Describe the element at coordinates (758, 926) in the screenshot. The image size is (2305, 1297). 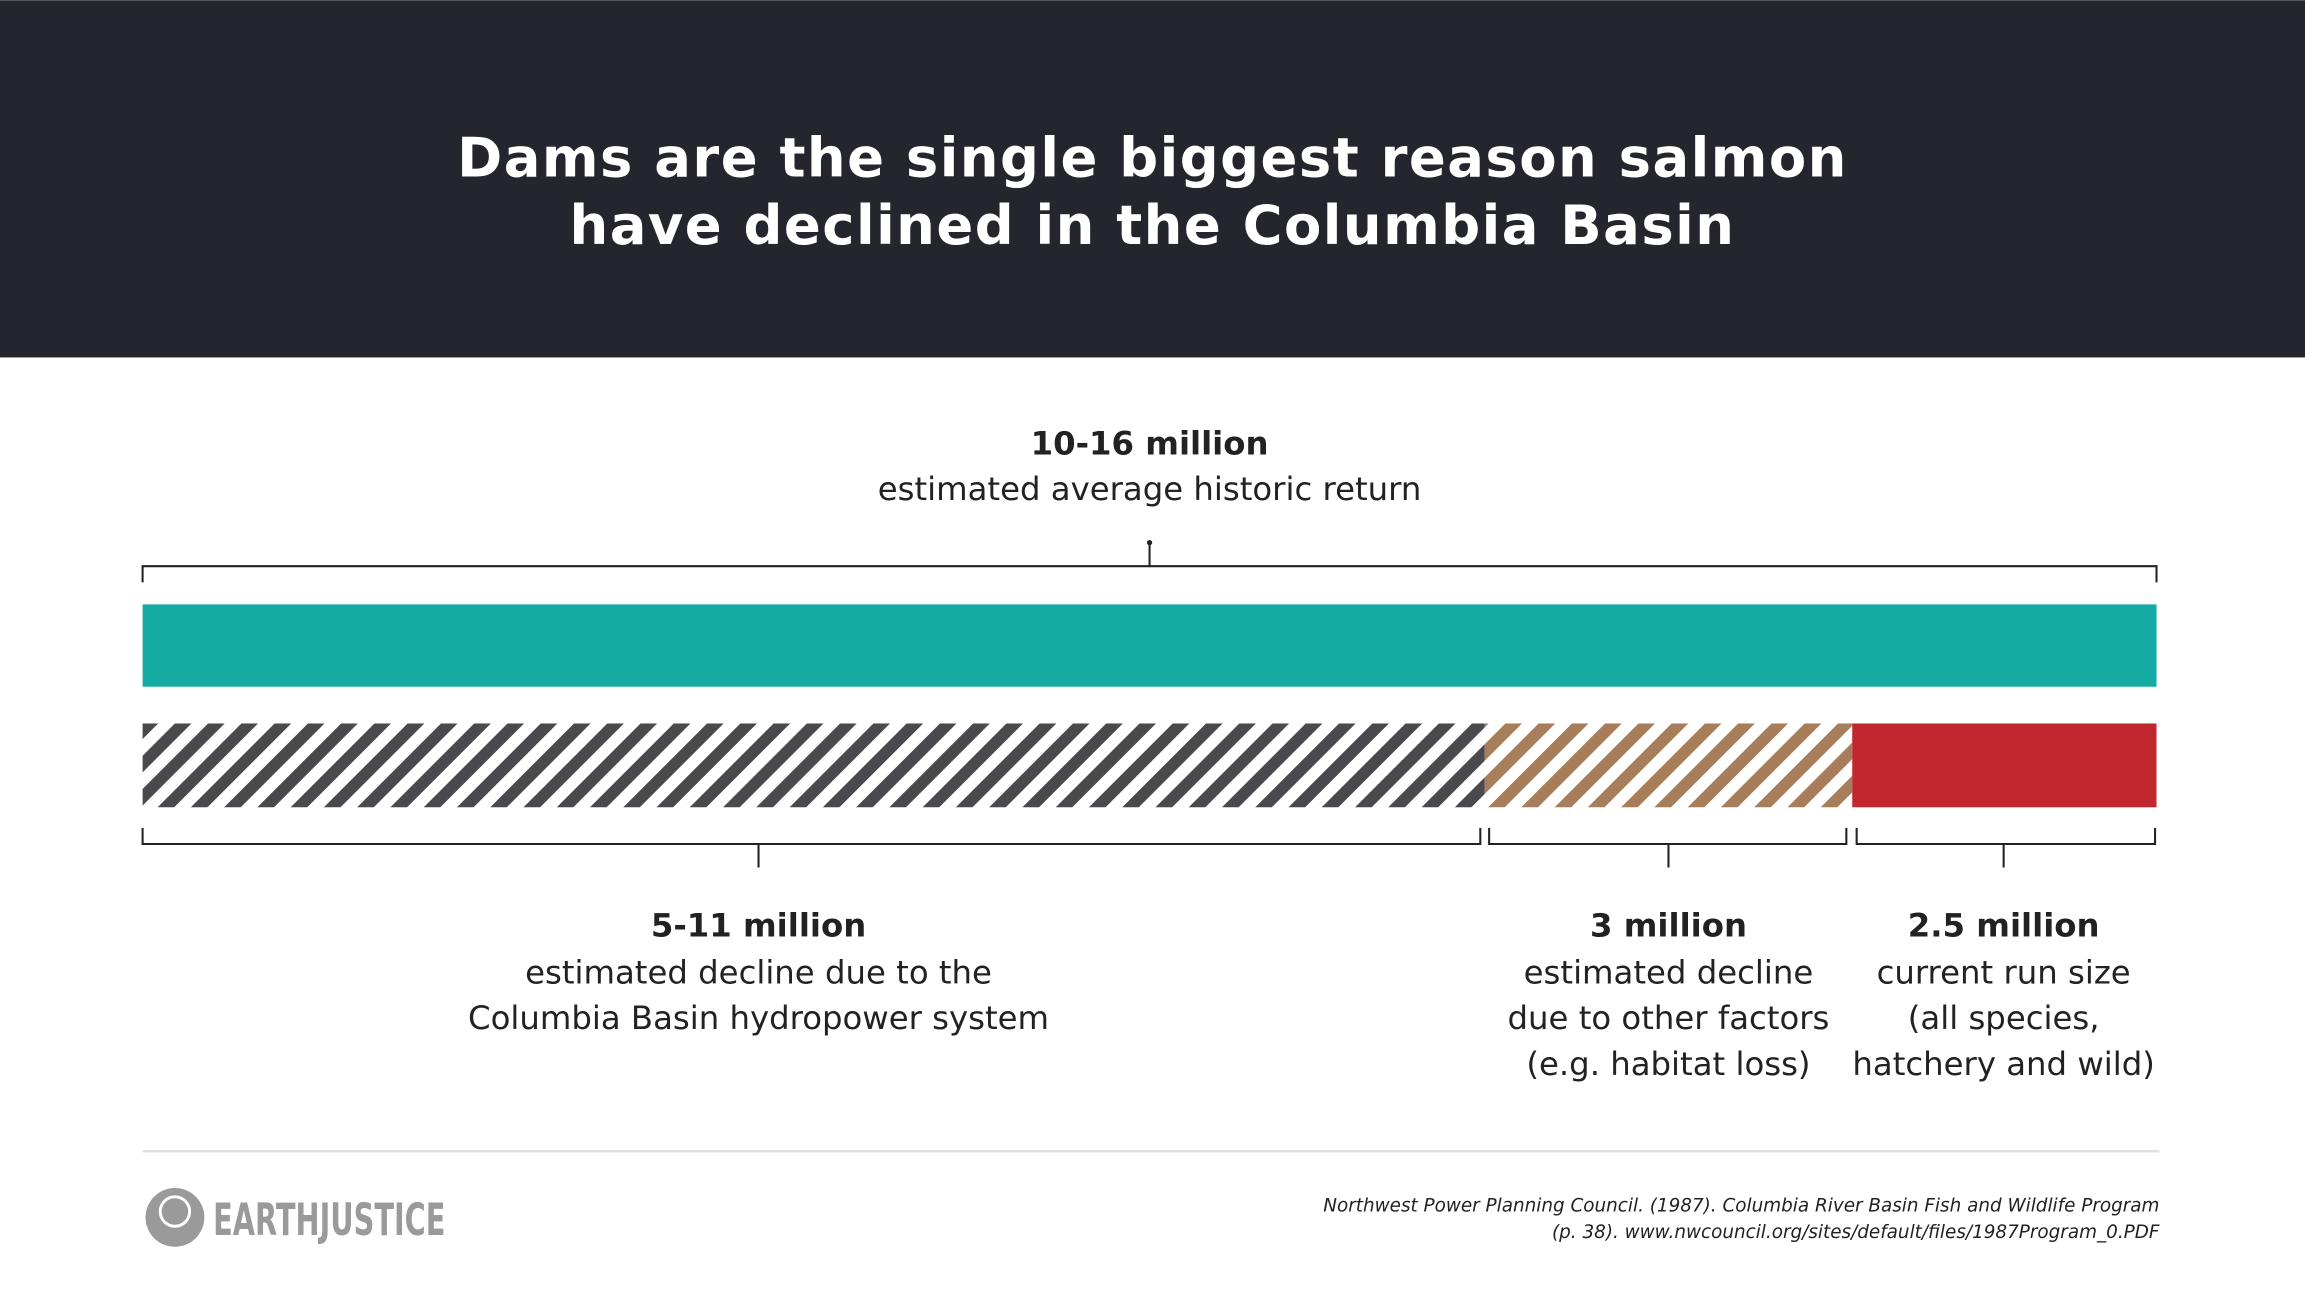
I see `segment-amount: 5-11 million` at that location.